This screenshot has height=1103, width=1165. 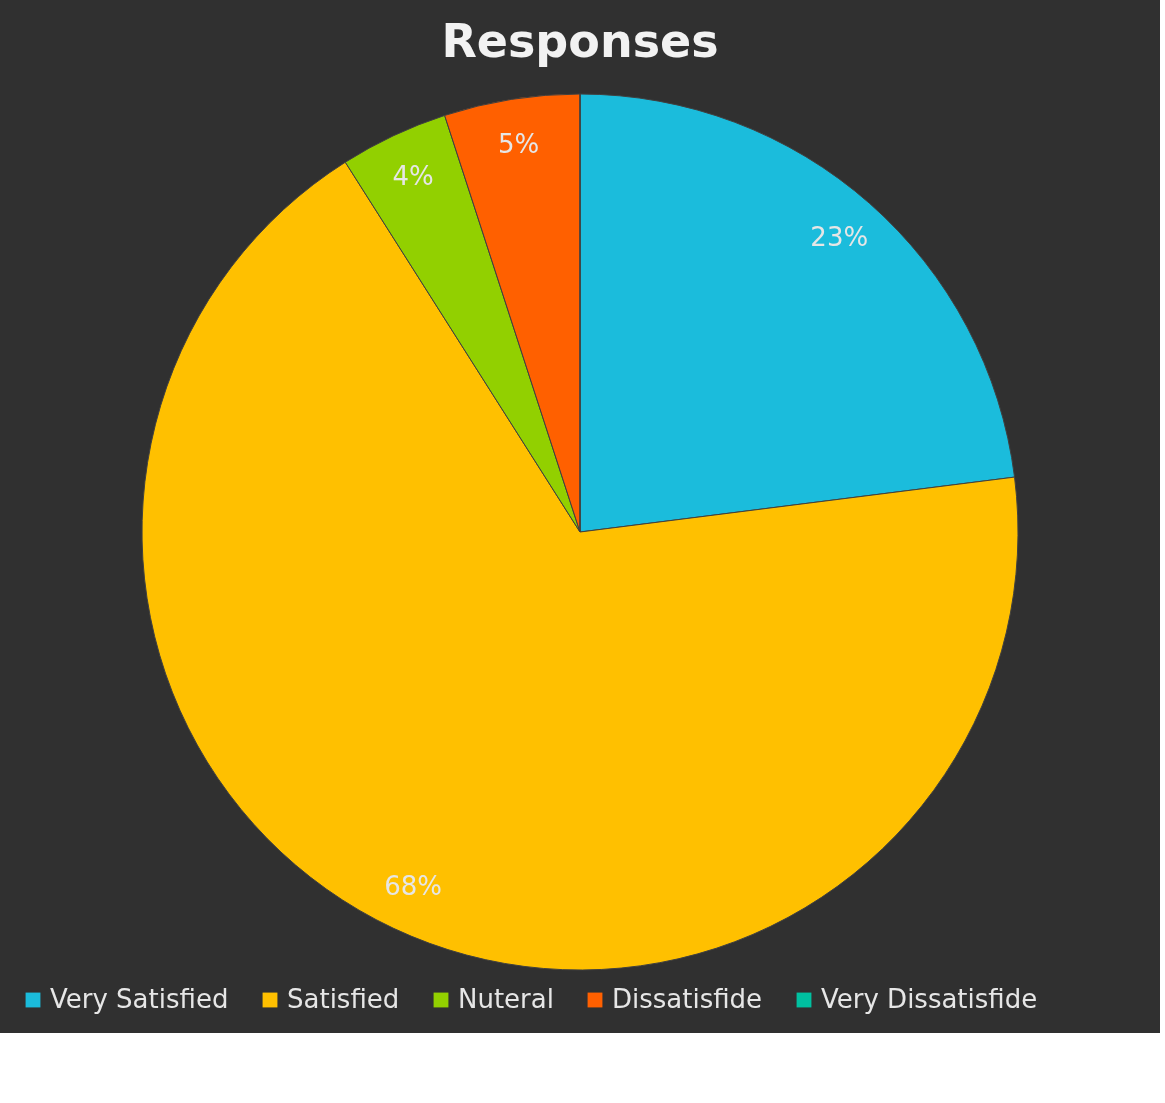 What do you see at coordinates (139, 999) in the screenshot?
I see `legend-label: Very Satisfied` at bounding box center [139, 999].